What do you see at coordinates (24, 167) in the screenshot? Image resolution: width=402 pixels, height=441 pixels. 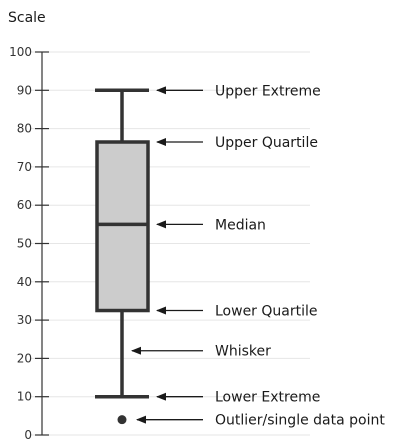 I see `tick-label: 70` at bounding box center [24, 167].